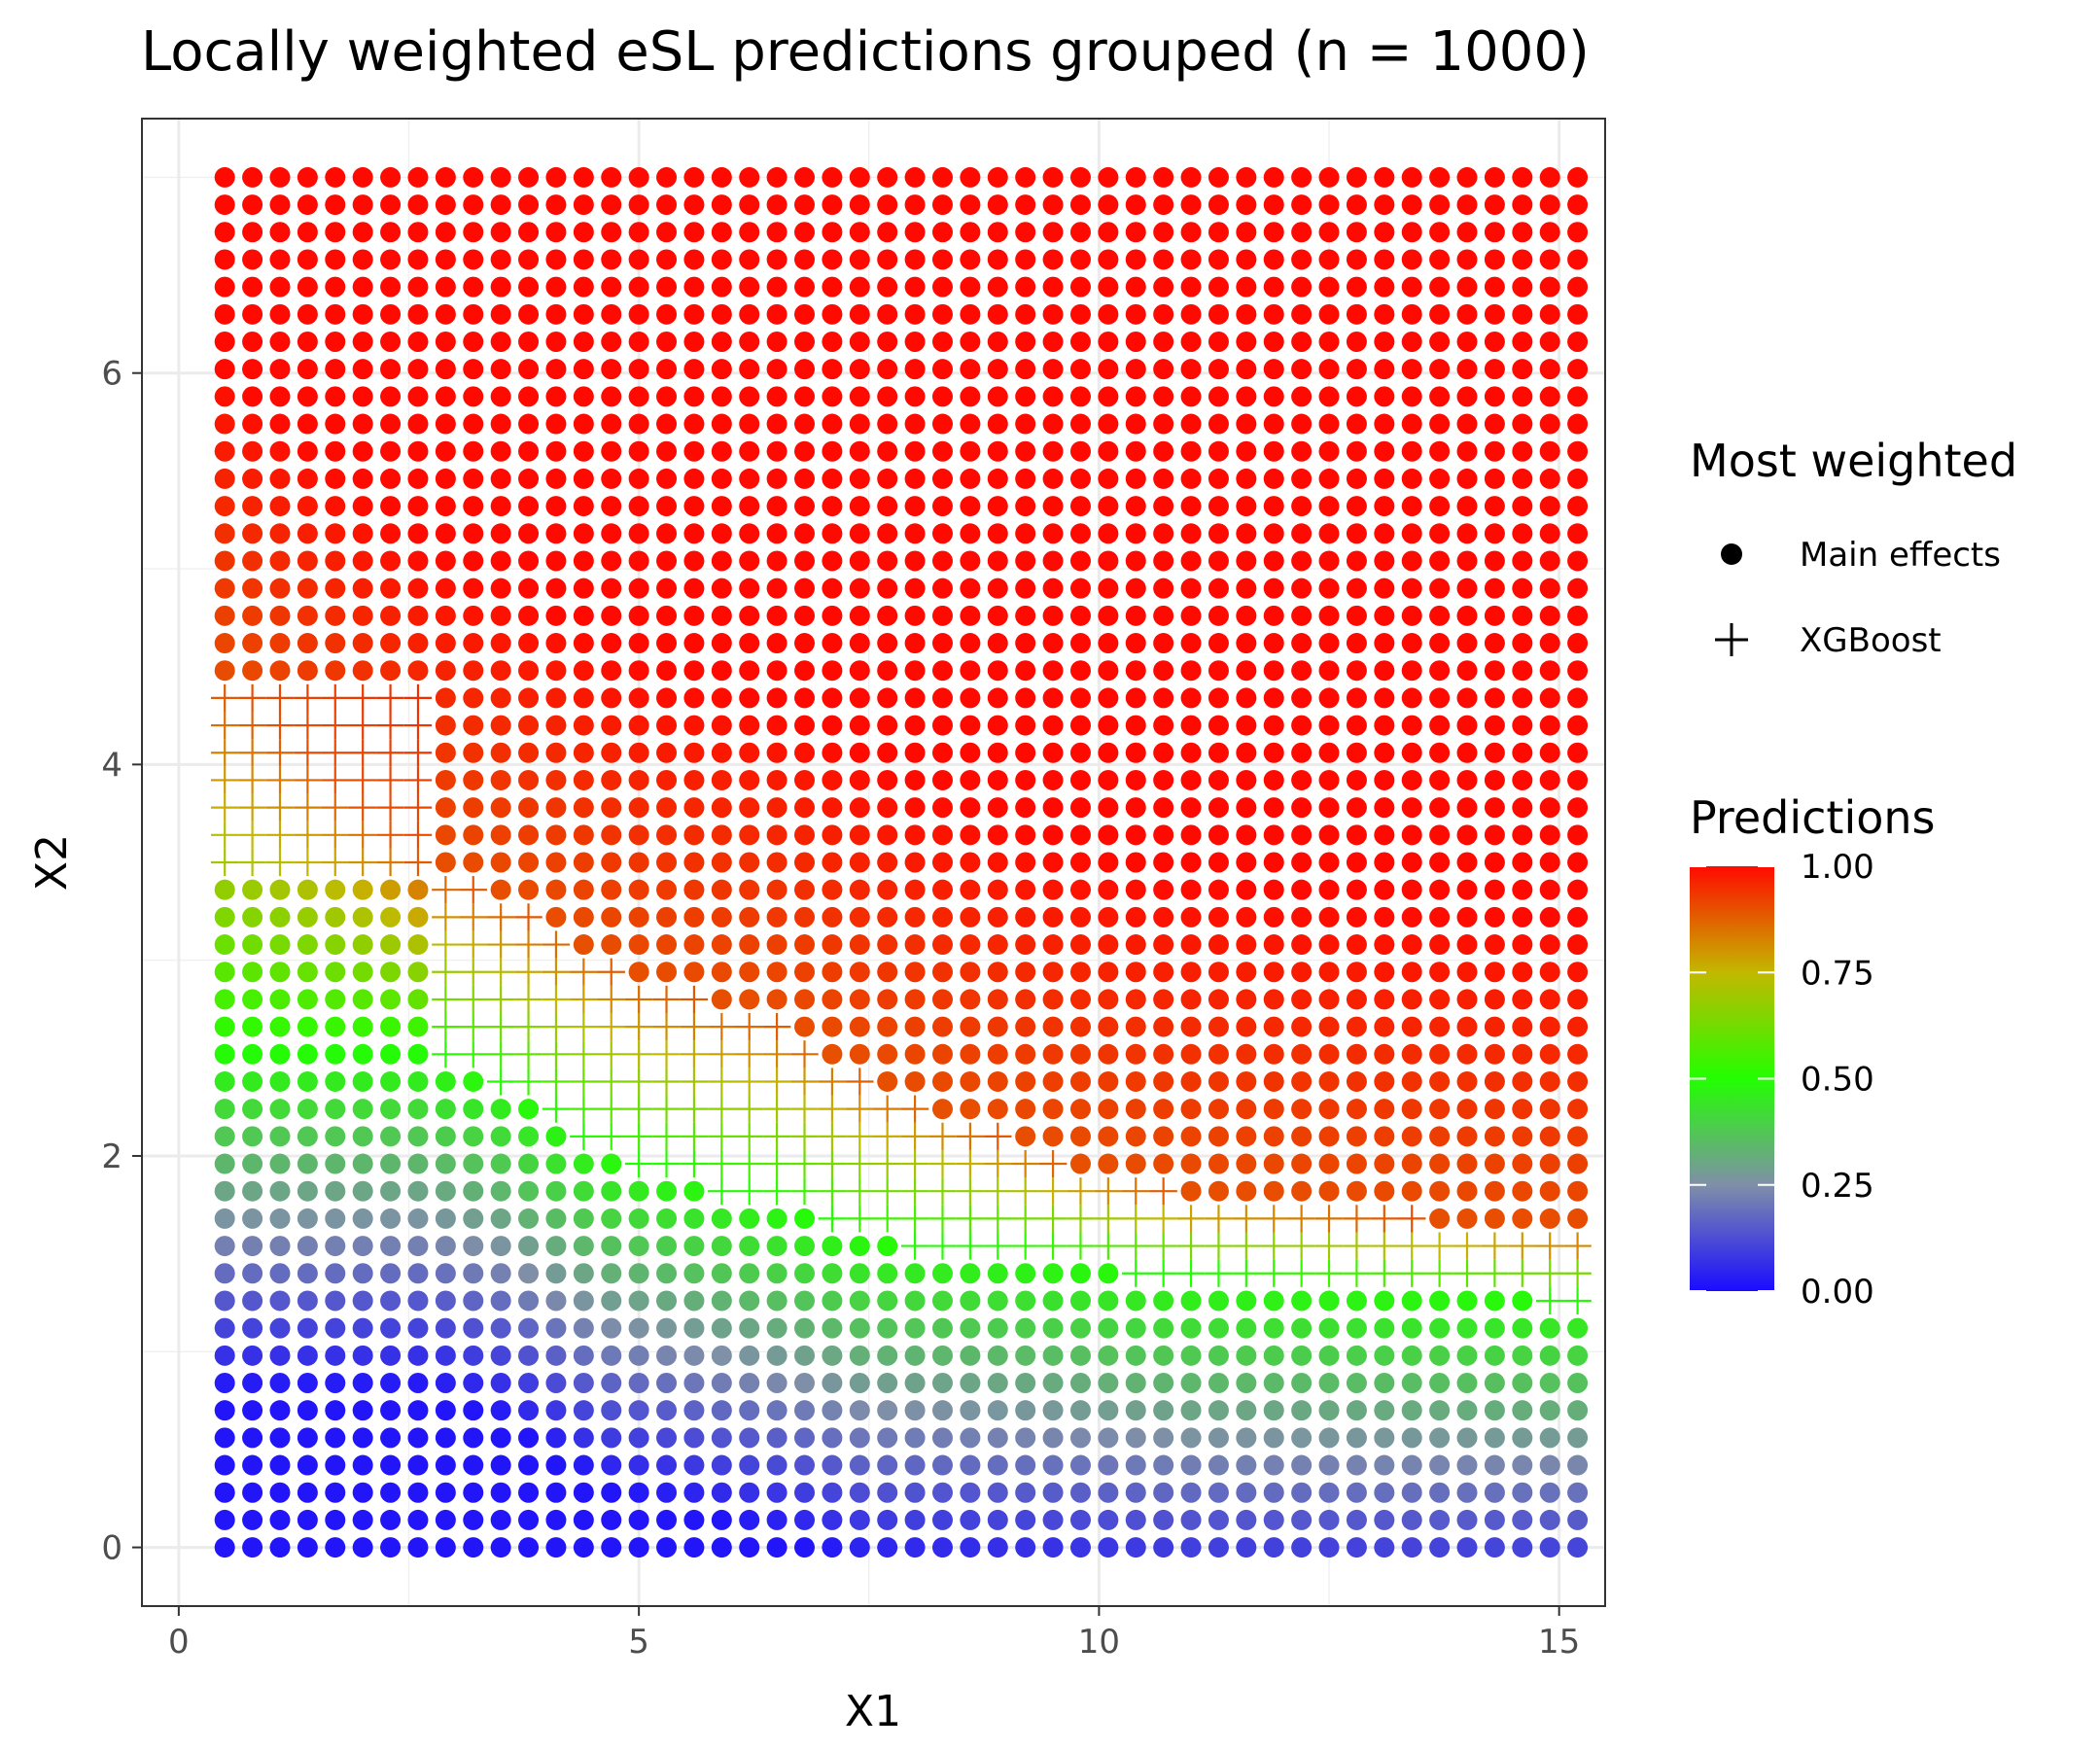  What do you see at coordinates (111, 374) in the screenshot?
I see `y-tick-label: 6` at bounding box center [111, 374].